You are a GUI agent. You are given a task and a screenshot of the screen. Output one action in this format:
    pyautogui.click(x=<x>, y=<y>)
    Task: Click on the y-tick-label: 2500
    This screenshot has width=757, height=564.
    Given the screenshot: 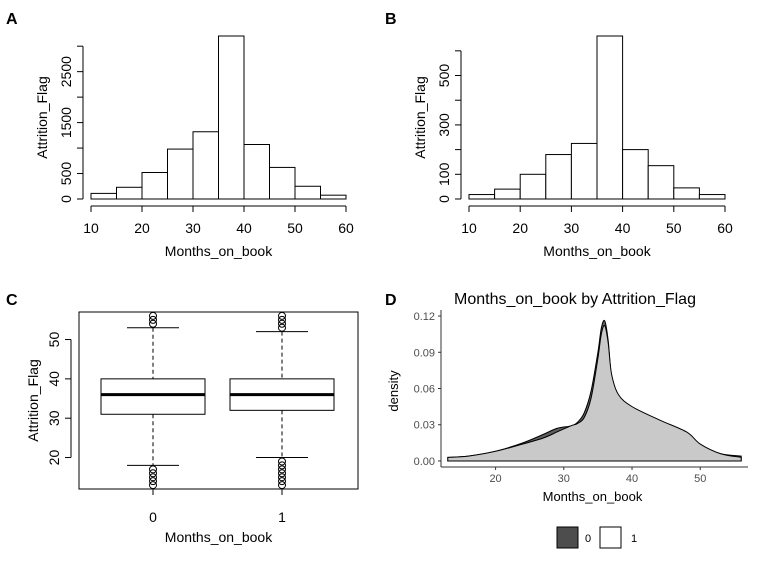 What is the action you would take?
    pyautogui.click(x=66, y=71)
    